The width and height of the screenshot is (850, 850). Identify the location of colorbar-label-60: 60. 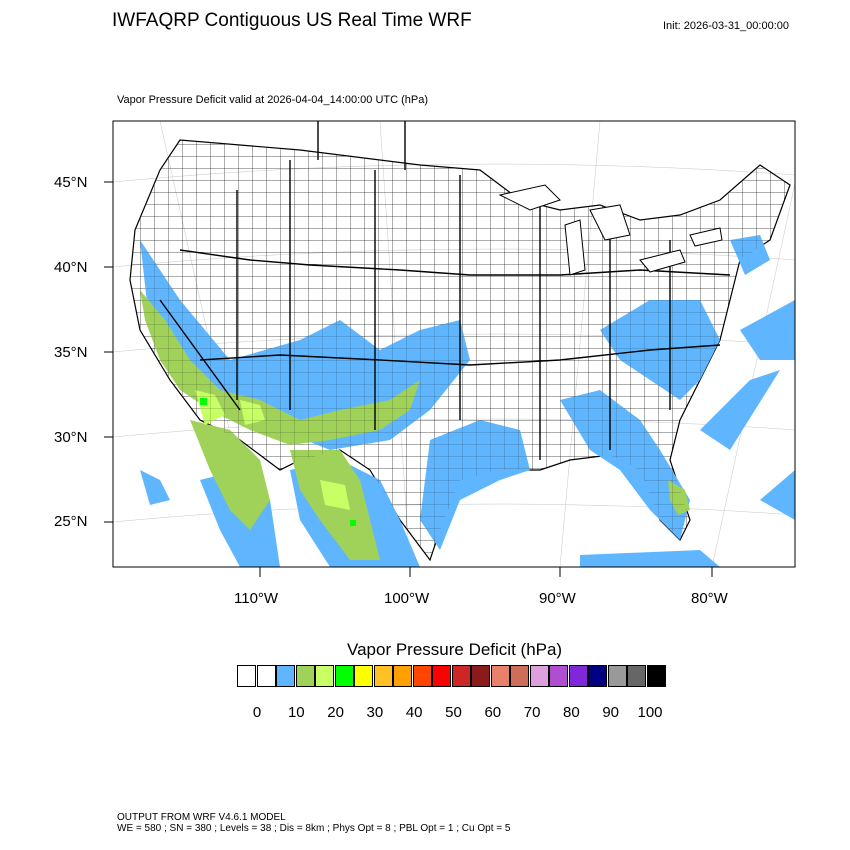
(493, 712).